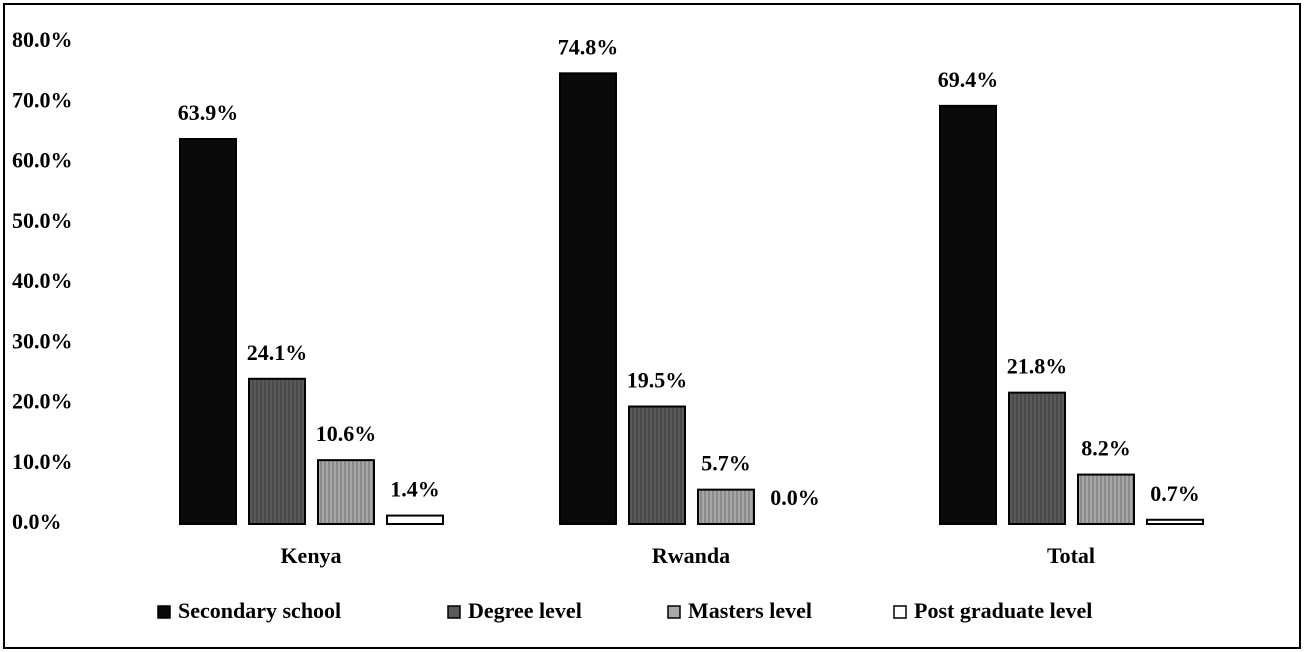 The height and width of the screenshot is (652, 1304). What do you see at coordinates (277, 352) in the screenshot?
I see `value-label: 24.1%` at bounding box center [277, 352].